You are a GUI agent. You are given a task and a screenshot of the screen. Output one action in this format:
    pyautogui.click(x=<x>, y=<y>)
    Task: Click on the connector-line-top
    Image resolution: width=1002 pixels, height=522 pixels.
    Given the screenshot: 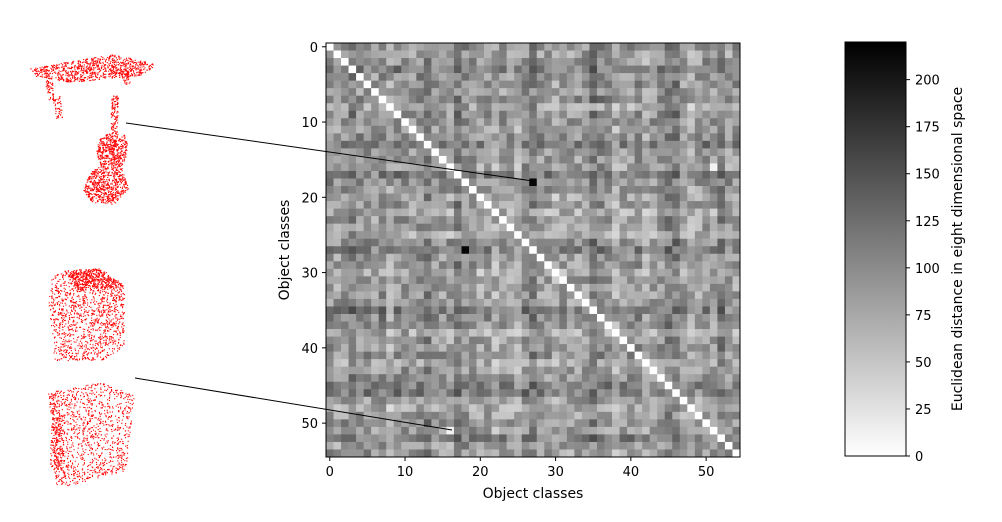 What is the action you would take?
    pyautogui.click(x=329, y=152)
    